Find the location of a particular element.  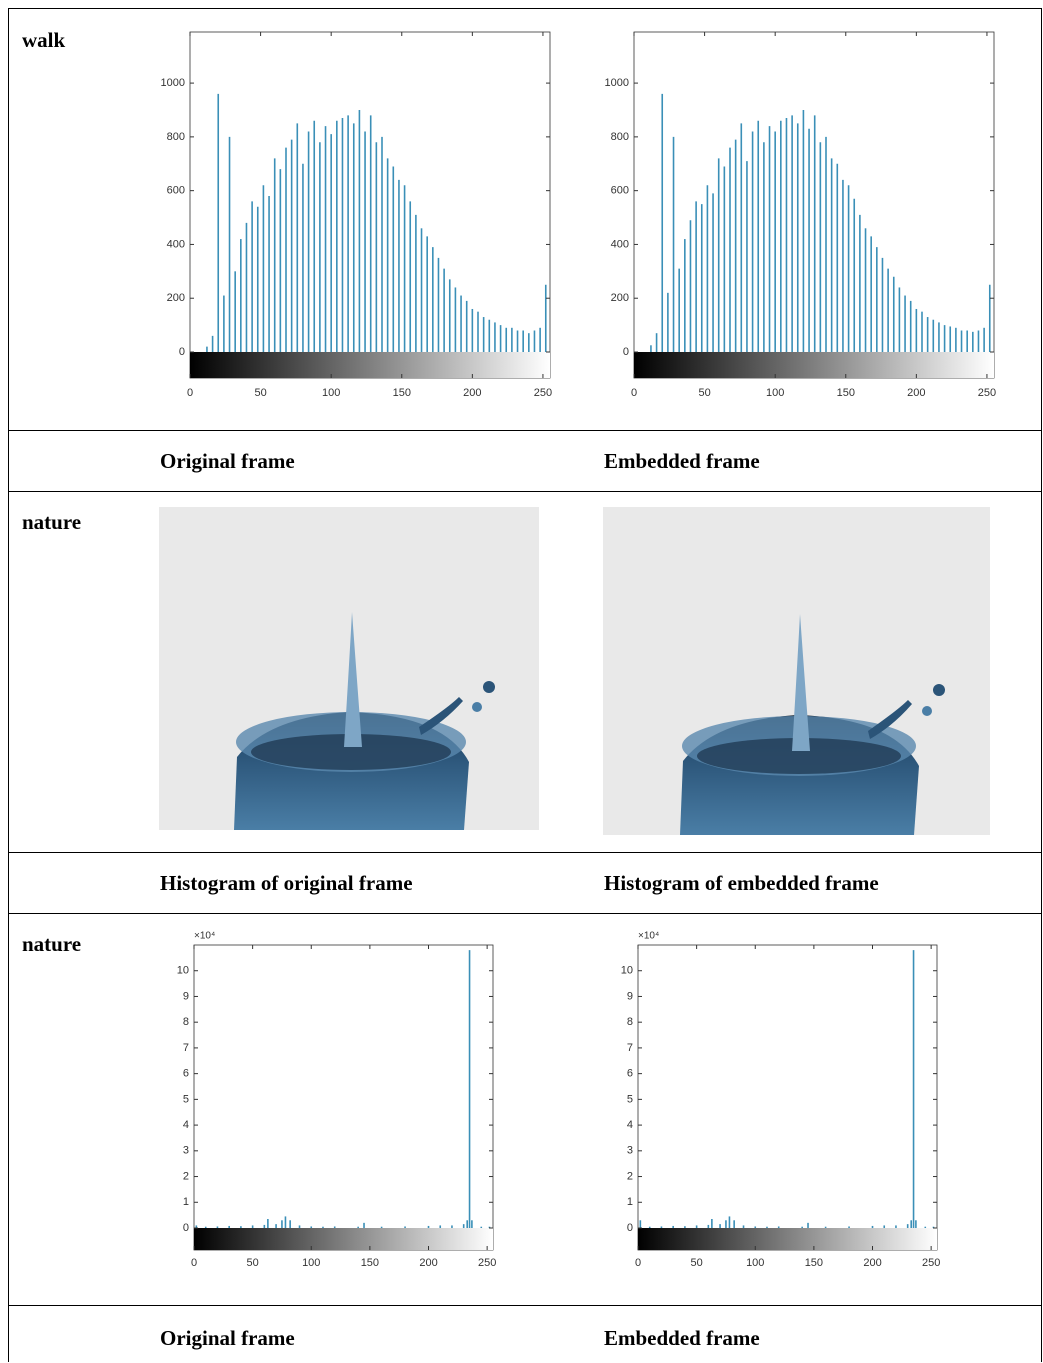

row-label: walk is located at coordinates (44, 40).